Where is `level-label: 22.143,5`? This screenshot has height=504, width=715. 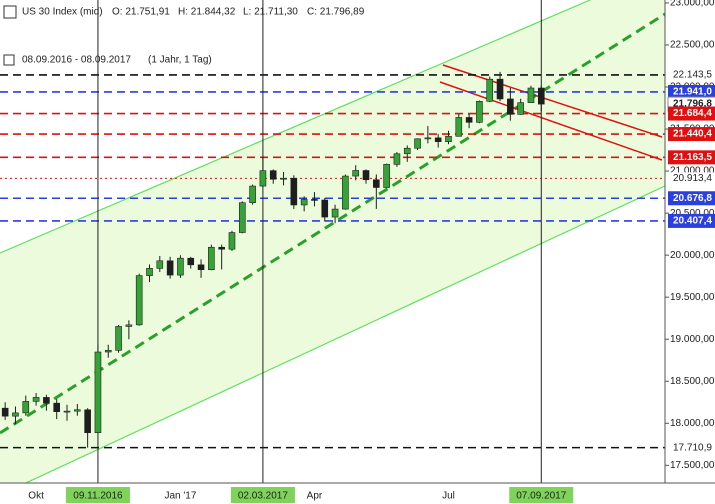
level-label: 22.143,5 is located at coordinates (692, 75).